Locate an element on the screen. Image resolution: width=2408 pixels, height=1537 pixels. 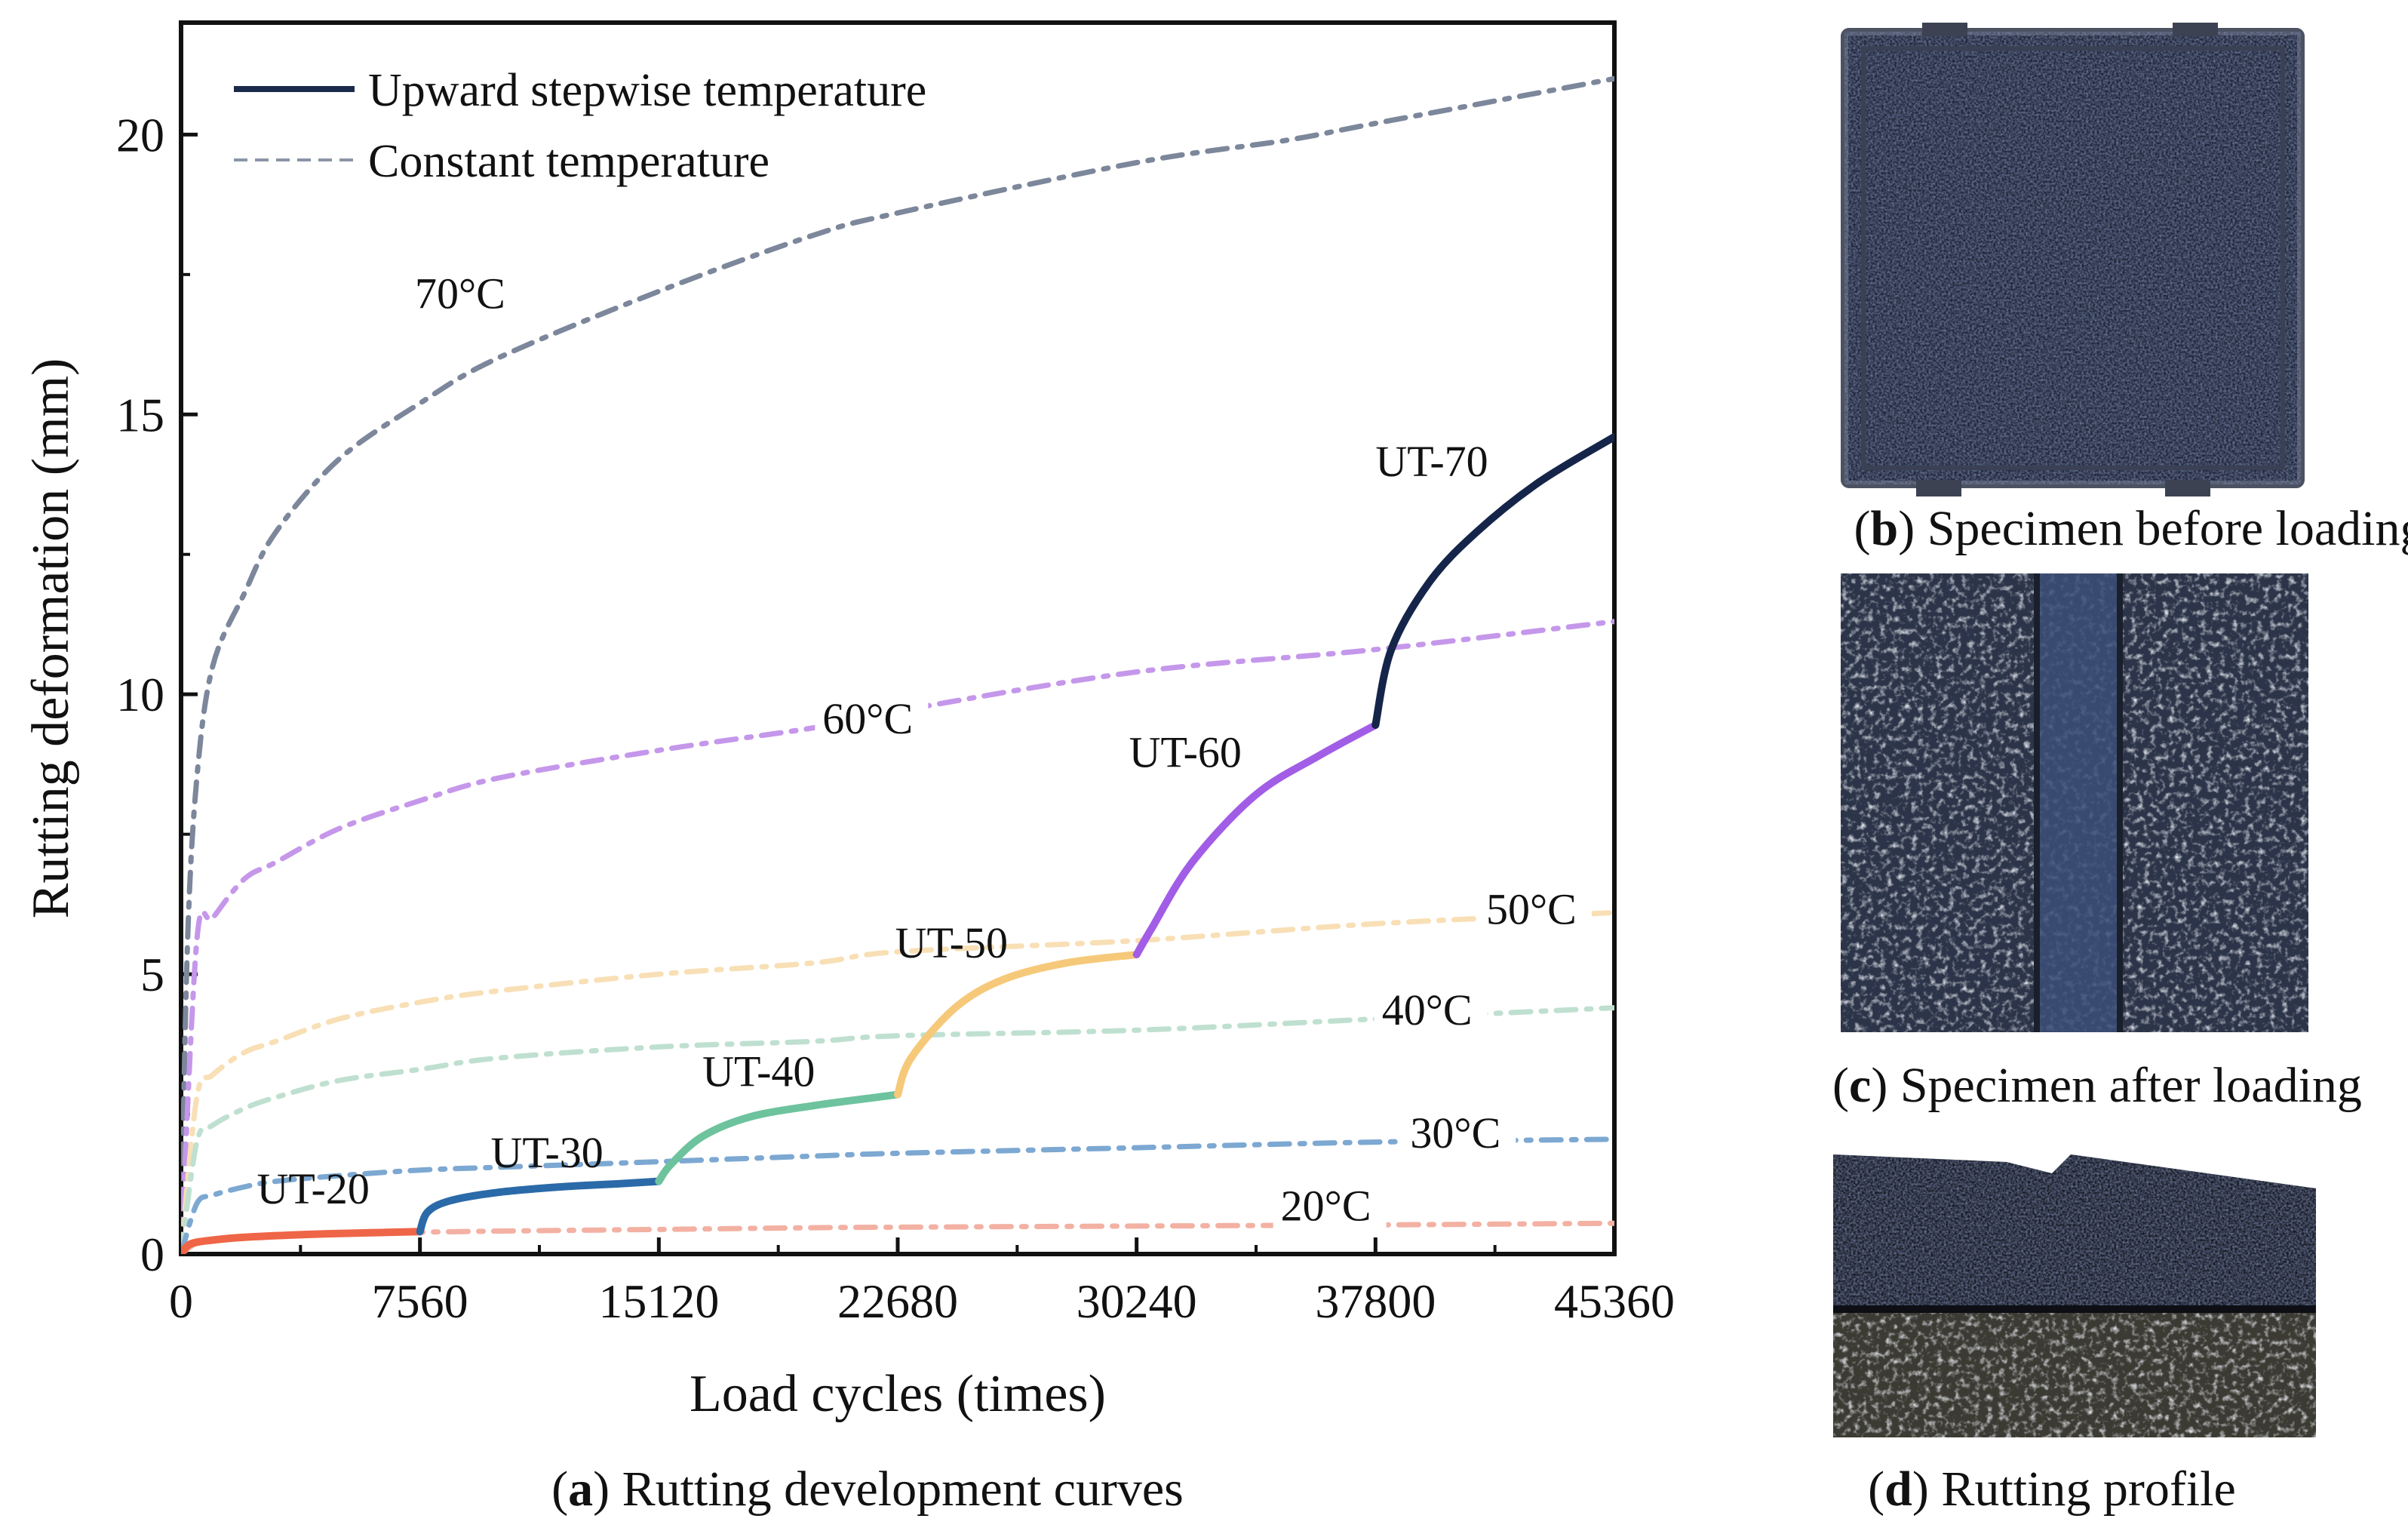
caption-c: (c) Specimen after loading is located at coordinates (2097, 1085).